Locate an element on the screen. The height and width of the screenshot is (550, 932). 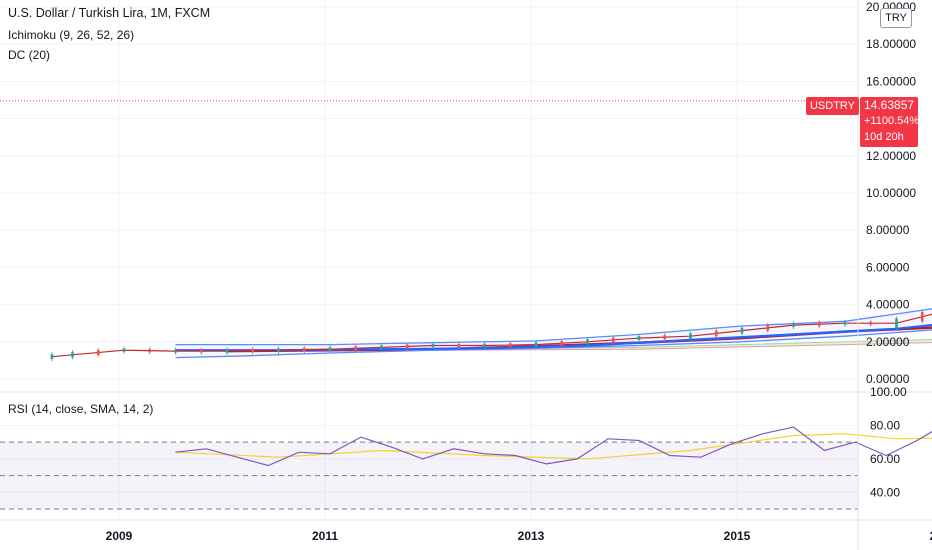
rsi-ma-line is located at coordinates (553, 446).